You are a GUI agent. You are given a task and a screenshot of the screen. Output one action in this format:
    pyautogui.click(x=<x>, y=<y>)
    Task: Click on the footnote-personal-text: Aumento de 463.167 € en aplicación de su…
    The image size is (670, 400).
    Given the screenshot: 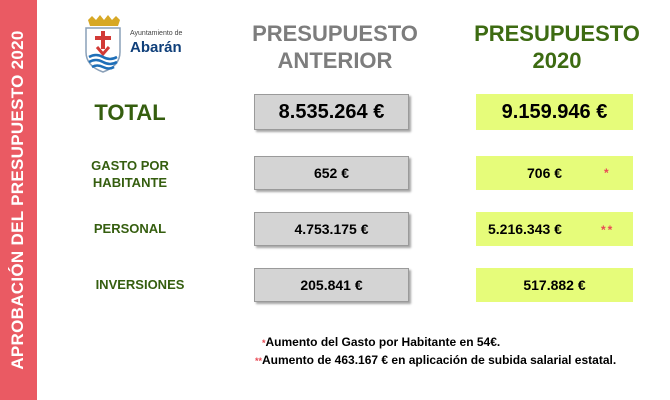 What is the action you would take?
    pyautogui.click(x=439, y=360)
    